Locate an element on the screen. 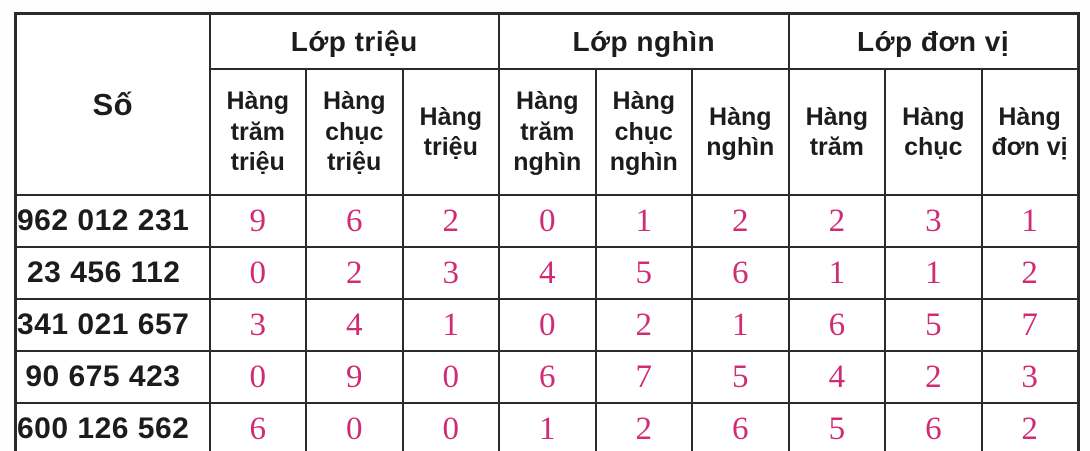  table-row: 600 126 562 6 0 0 1 2 6 5 6 2 is located at coordinates (547, 426).